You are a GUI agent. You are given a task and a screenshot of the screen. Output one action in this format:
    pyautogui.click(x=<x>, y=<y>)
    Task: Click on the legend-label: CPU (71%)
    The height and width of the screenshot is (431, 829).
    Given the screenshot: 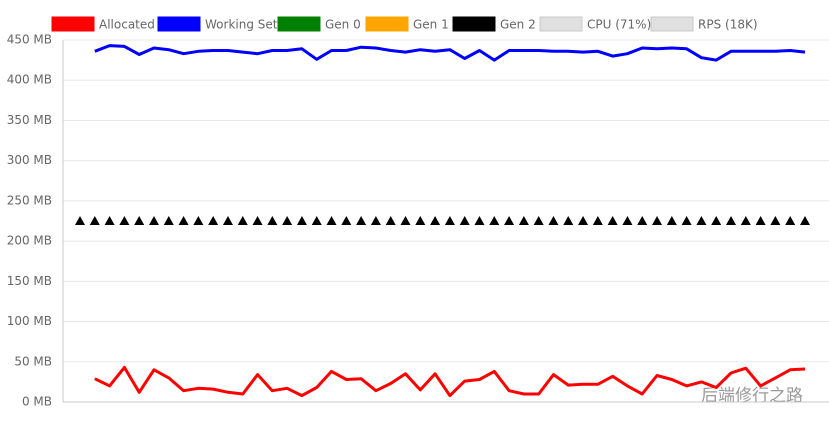 What is the action you would take?
    pyautogui.click(x=619, y=25)
    